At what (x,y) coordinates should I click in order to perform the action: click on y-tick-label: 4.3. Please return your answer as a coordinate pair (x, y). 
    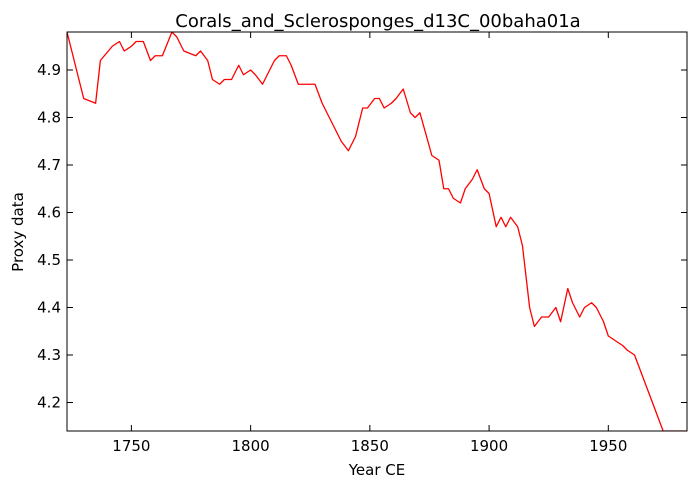
    Looking at the image, I should click on (49, 355).